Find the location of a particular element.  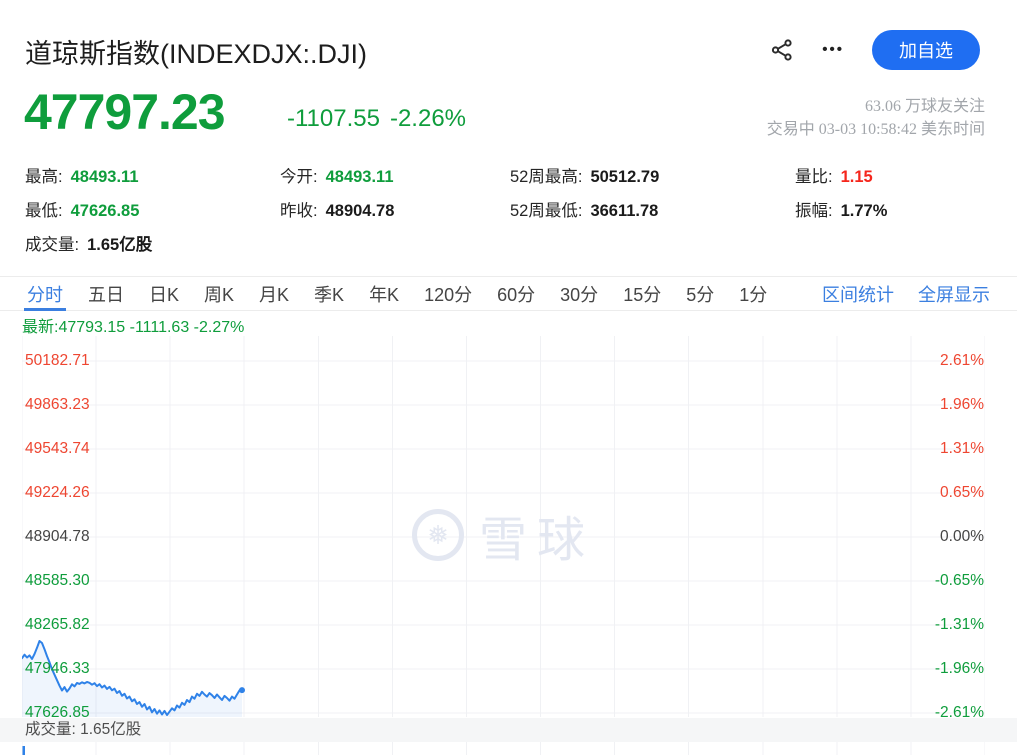

header-actions: ••• 加自选 is located at coordinates (875, 50).